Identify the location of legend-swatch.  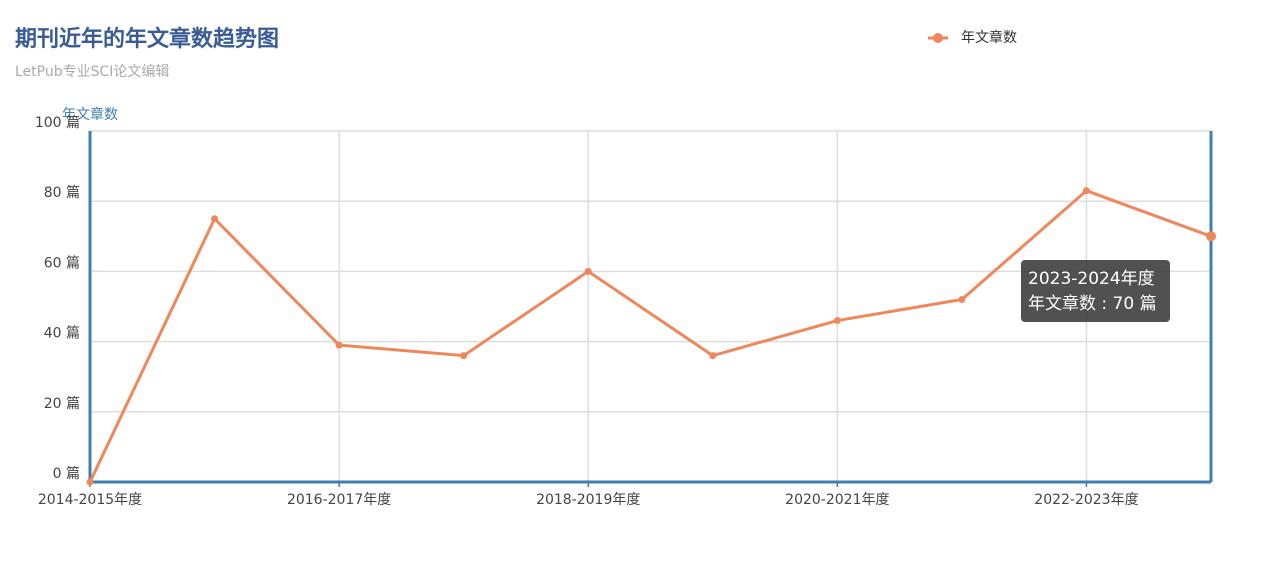
(938, 38).